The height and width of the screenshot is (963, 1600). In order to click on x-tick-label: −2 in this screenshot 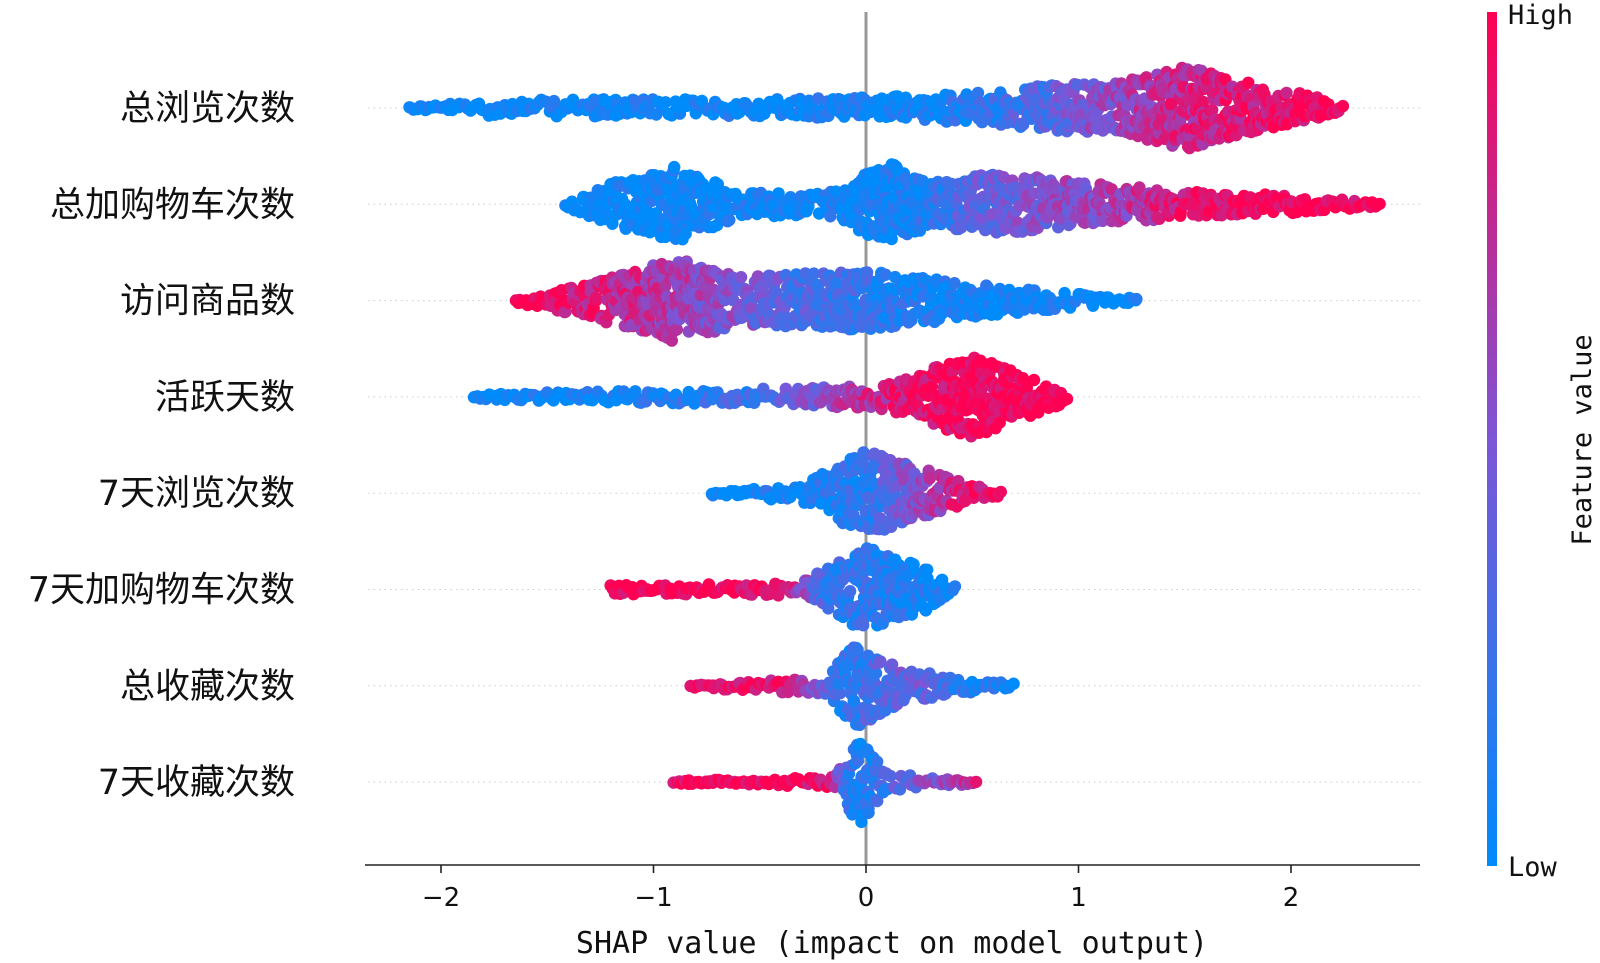, I will do `click(441, 898)`.